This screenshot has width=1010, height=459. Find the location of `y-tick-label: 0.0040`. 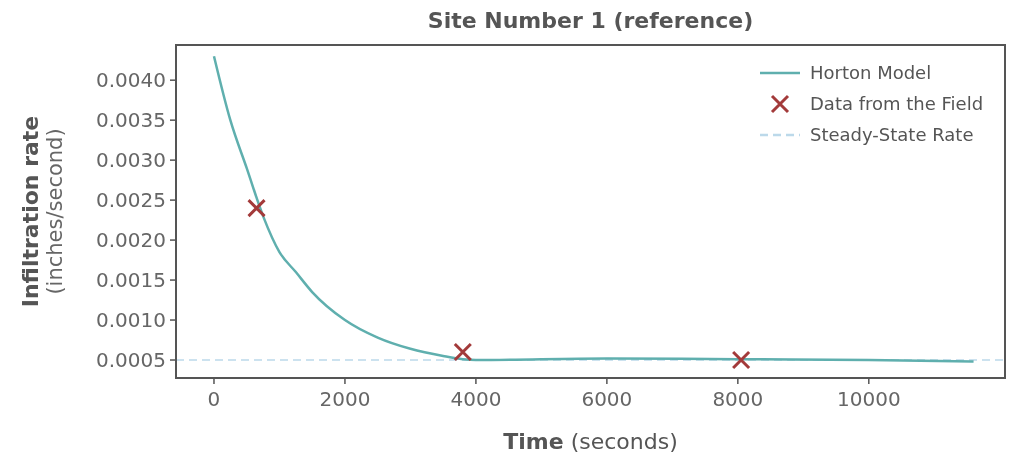

y-tick-label: 0.0040 is located at coordinates (131, 80).